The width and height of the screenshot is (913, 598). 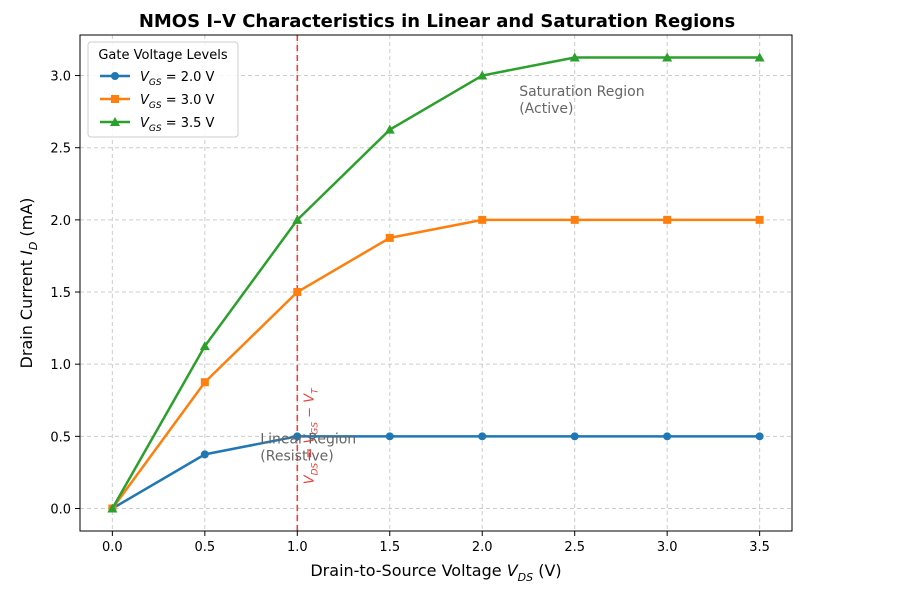 I want to click on x-tick-label: 1.5, so click(x=389, y=547).